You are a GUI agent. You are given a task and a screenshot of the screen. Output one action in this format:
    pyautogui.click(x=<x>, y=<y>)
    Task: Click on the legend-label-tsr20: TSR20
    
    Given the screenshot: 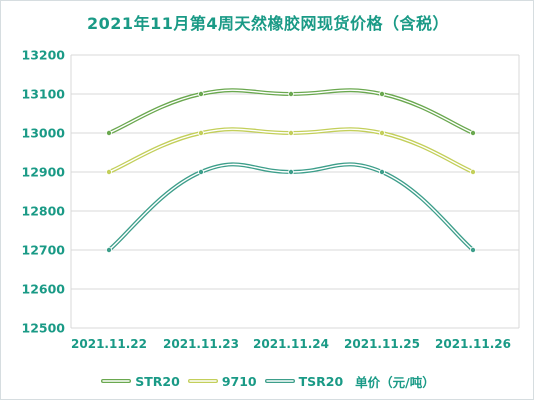 What is the action you would take?
    pyautogui.click(x=321, y=381)
    